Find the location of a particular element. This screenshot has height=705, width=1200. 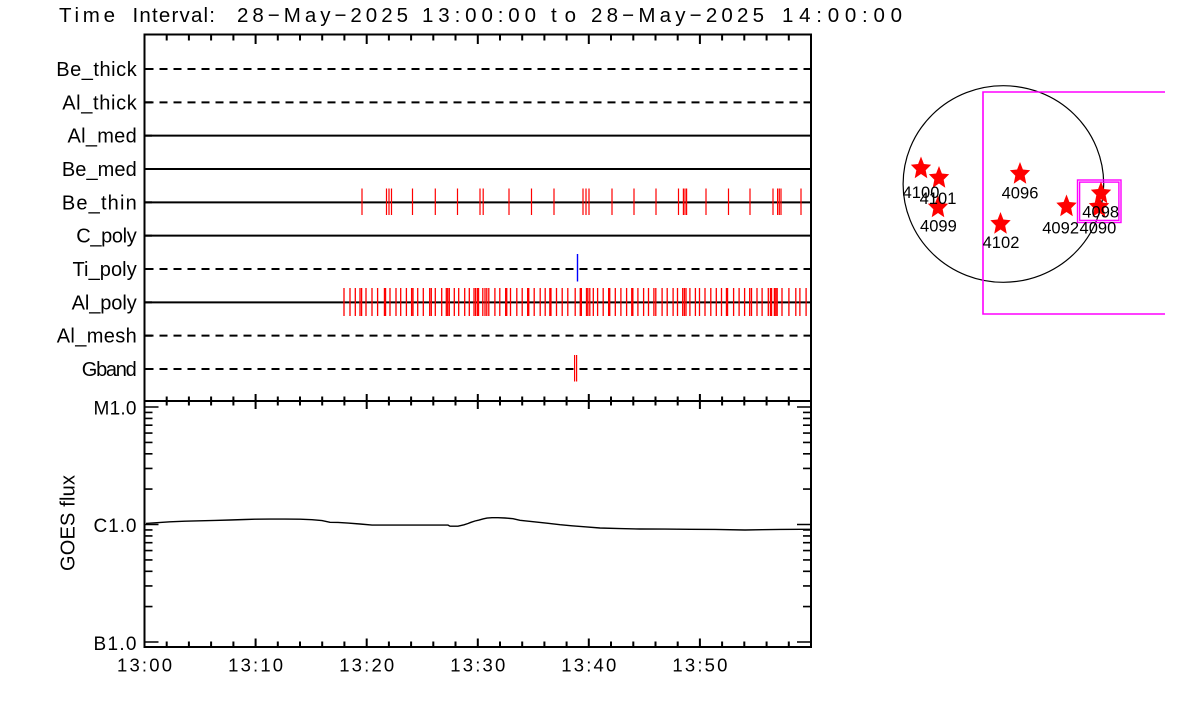

svg-text: 4101 is located at coordinates (938, 199).